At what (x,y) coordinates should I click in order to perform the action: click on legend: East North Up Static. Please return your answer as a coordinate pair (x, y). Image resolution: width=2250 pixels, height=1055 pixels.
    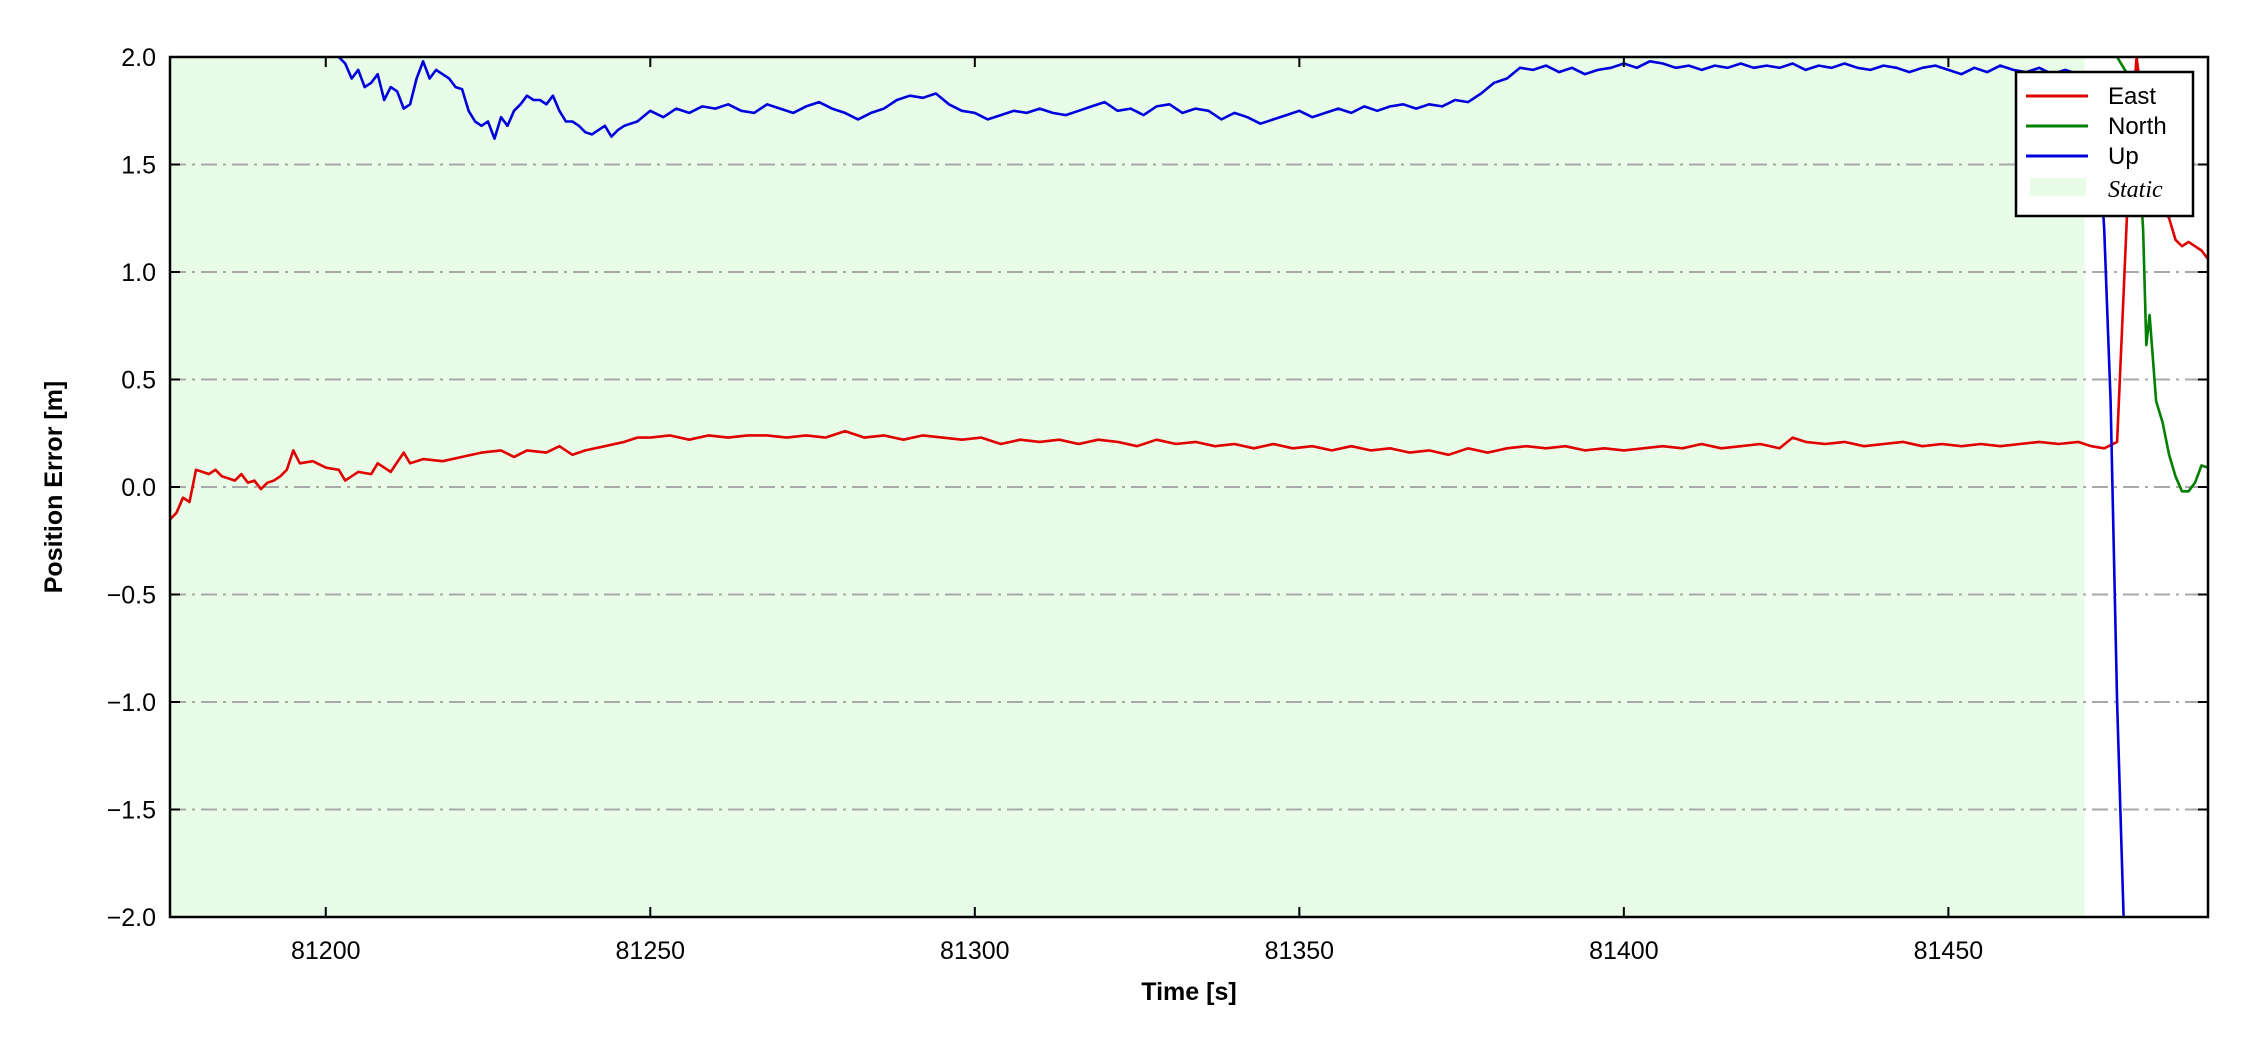
    Looking at the image, I should click on (2104, 144).